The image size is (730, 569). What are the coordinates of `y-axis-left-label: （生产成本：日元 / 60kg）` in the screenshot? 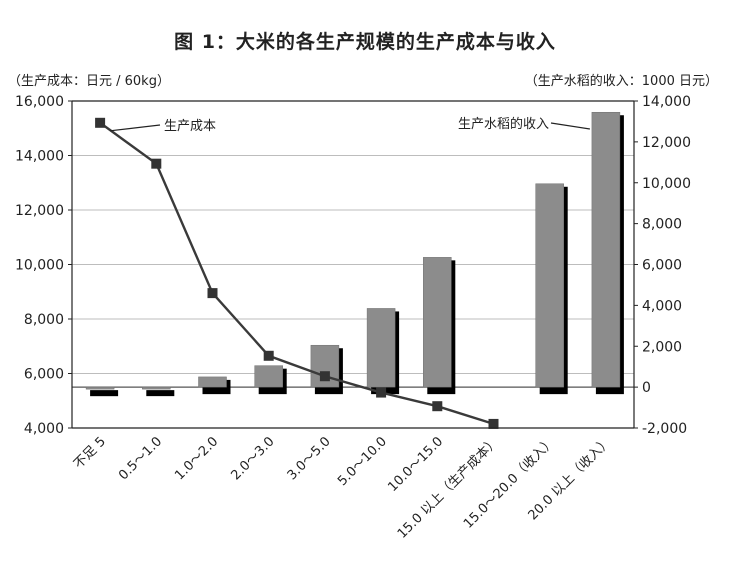 It's located at (89, 81).